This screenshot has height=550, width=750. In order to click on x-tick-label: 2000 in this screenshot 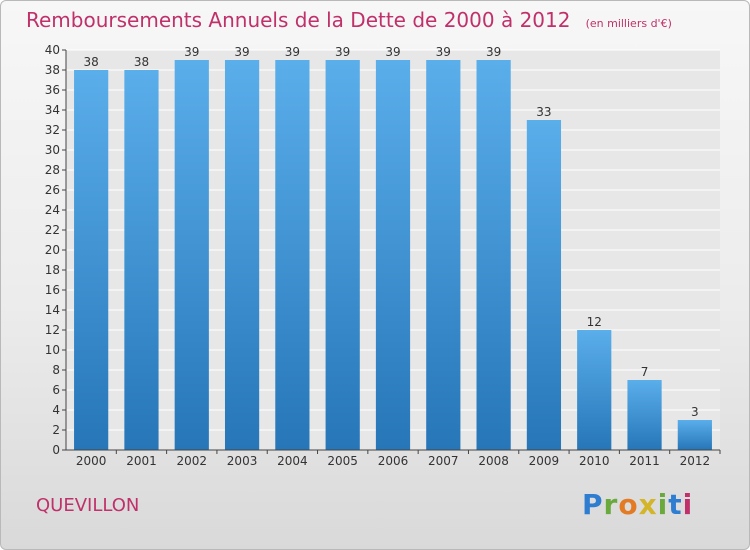, I will do `click(91, 461)`.